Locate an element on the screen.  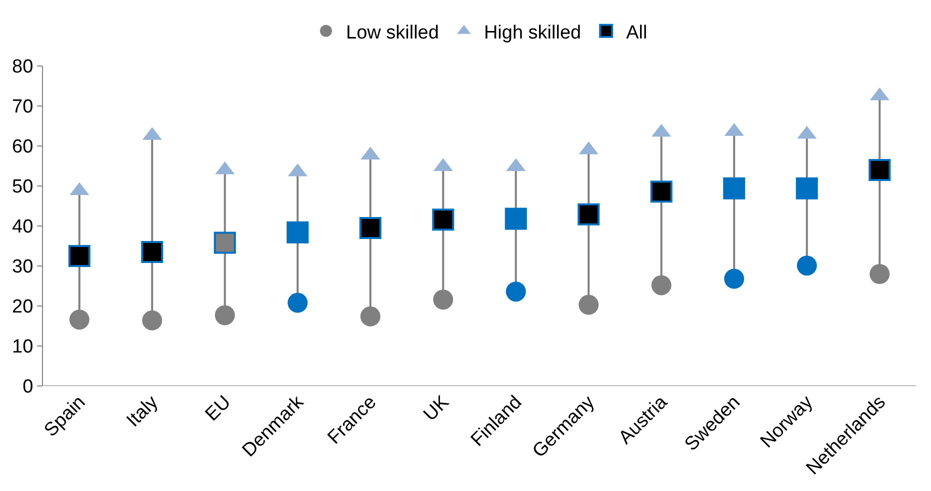
x-tick-label: Italy is located at coordinates (142, 412).